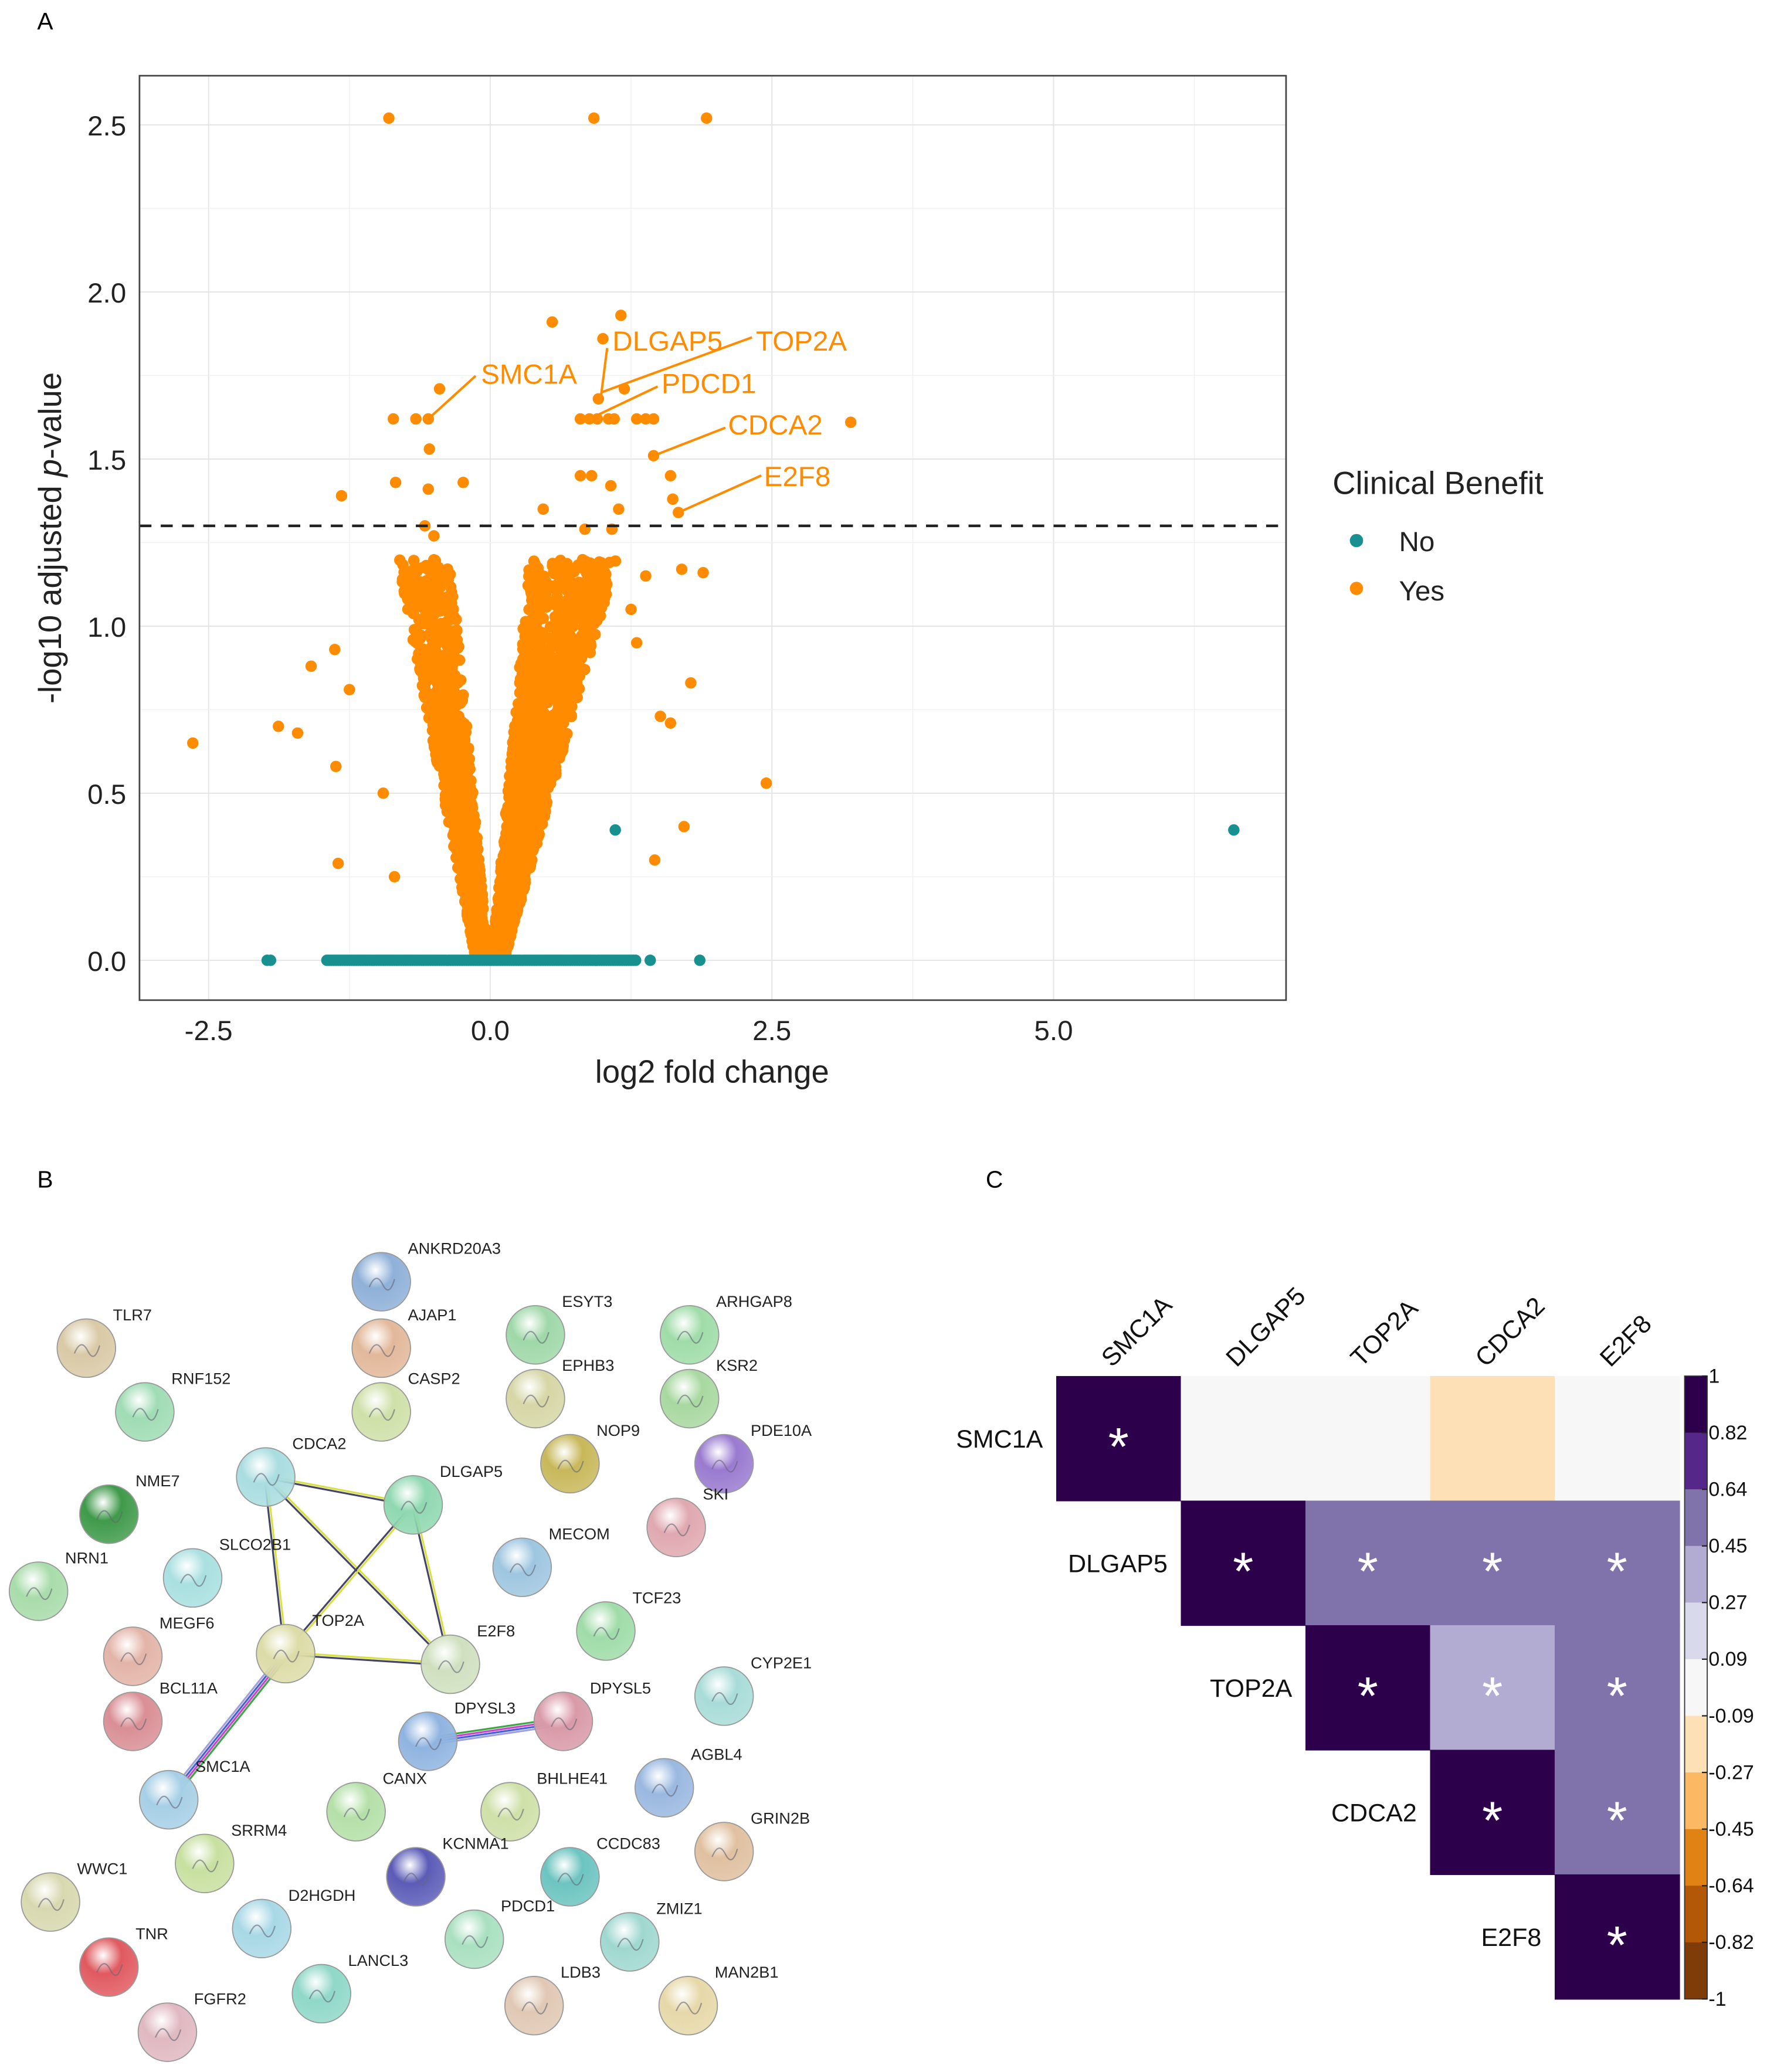 The image size is (1767, 2072). Describe the element at coordinates (102, 1868) in the screenshot. I see `network-node-label: WWC1` at that location.